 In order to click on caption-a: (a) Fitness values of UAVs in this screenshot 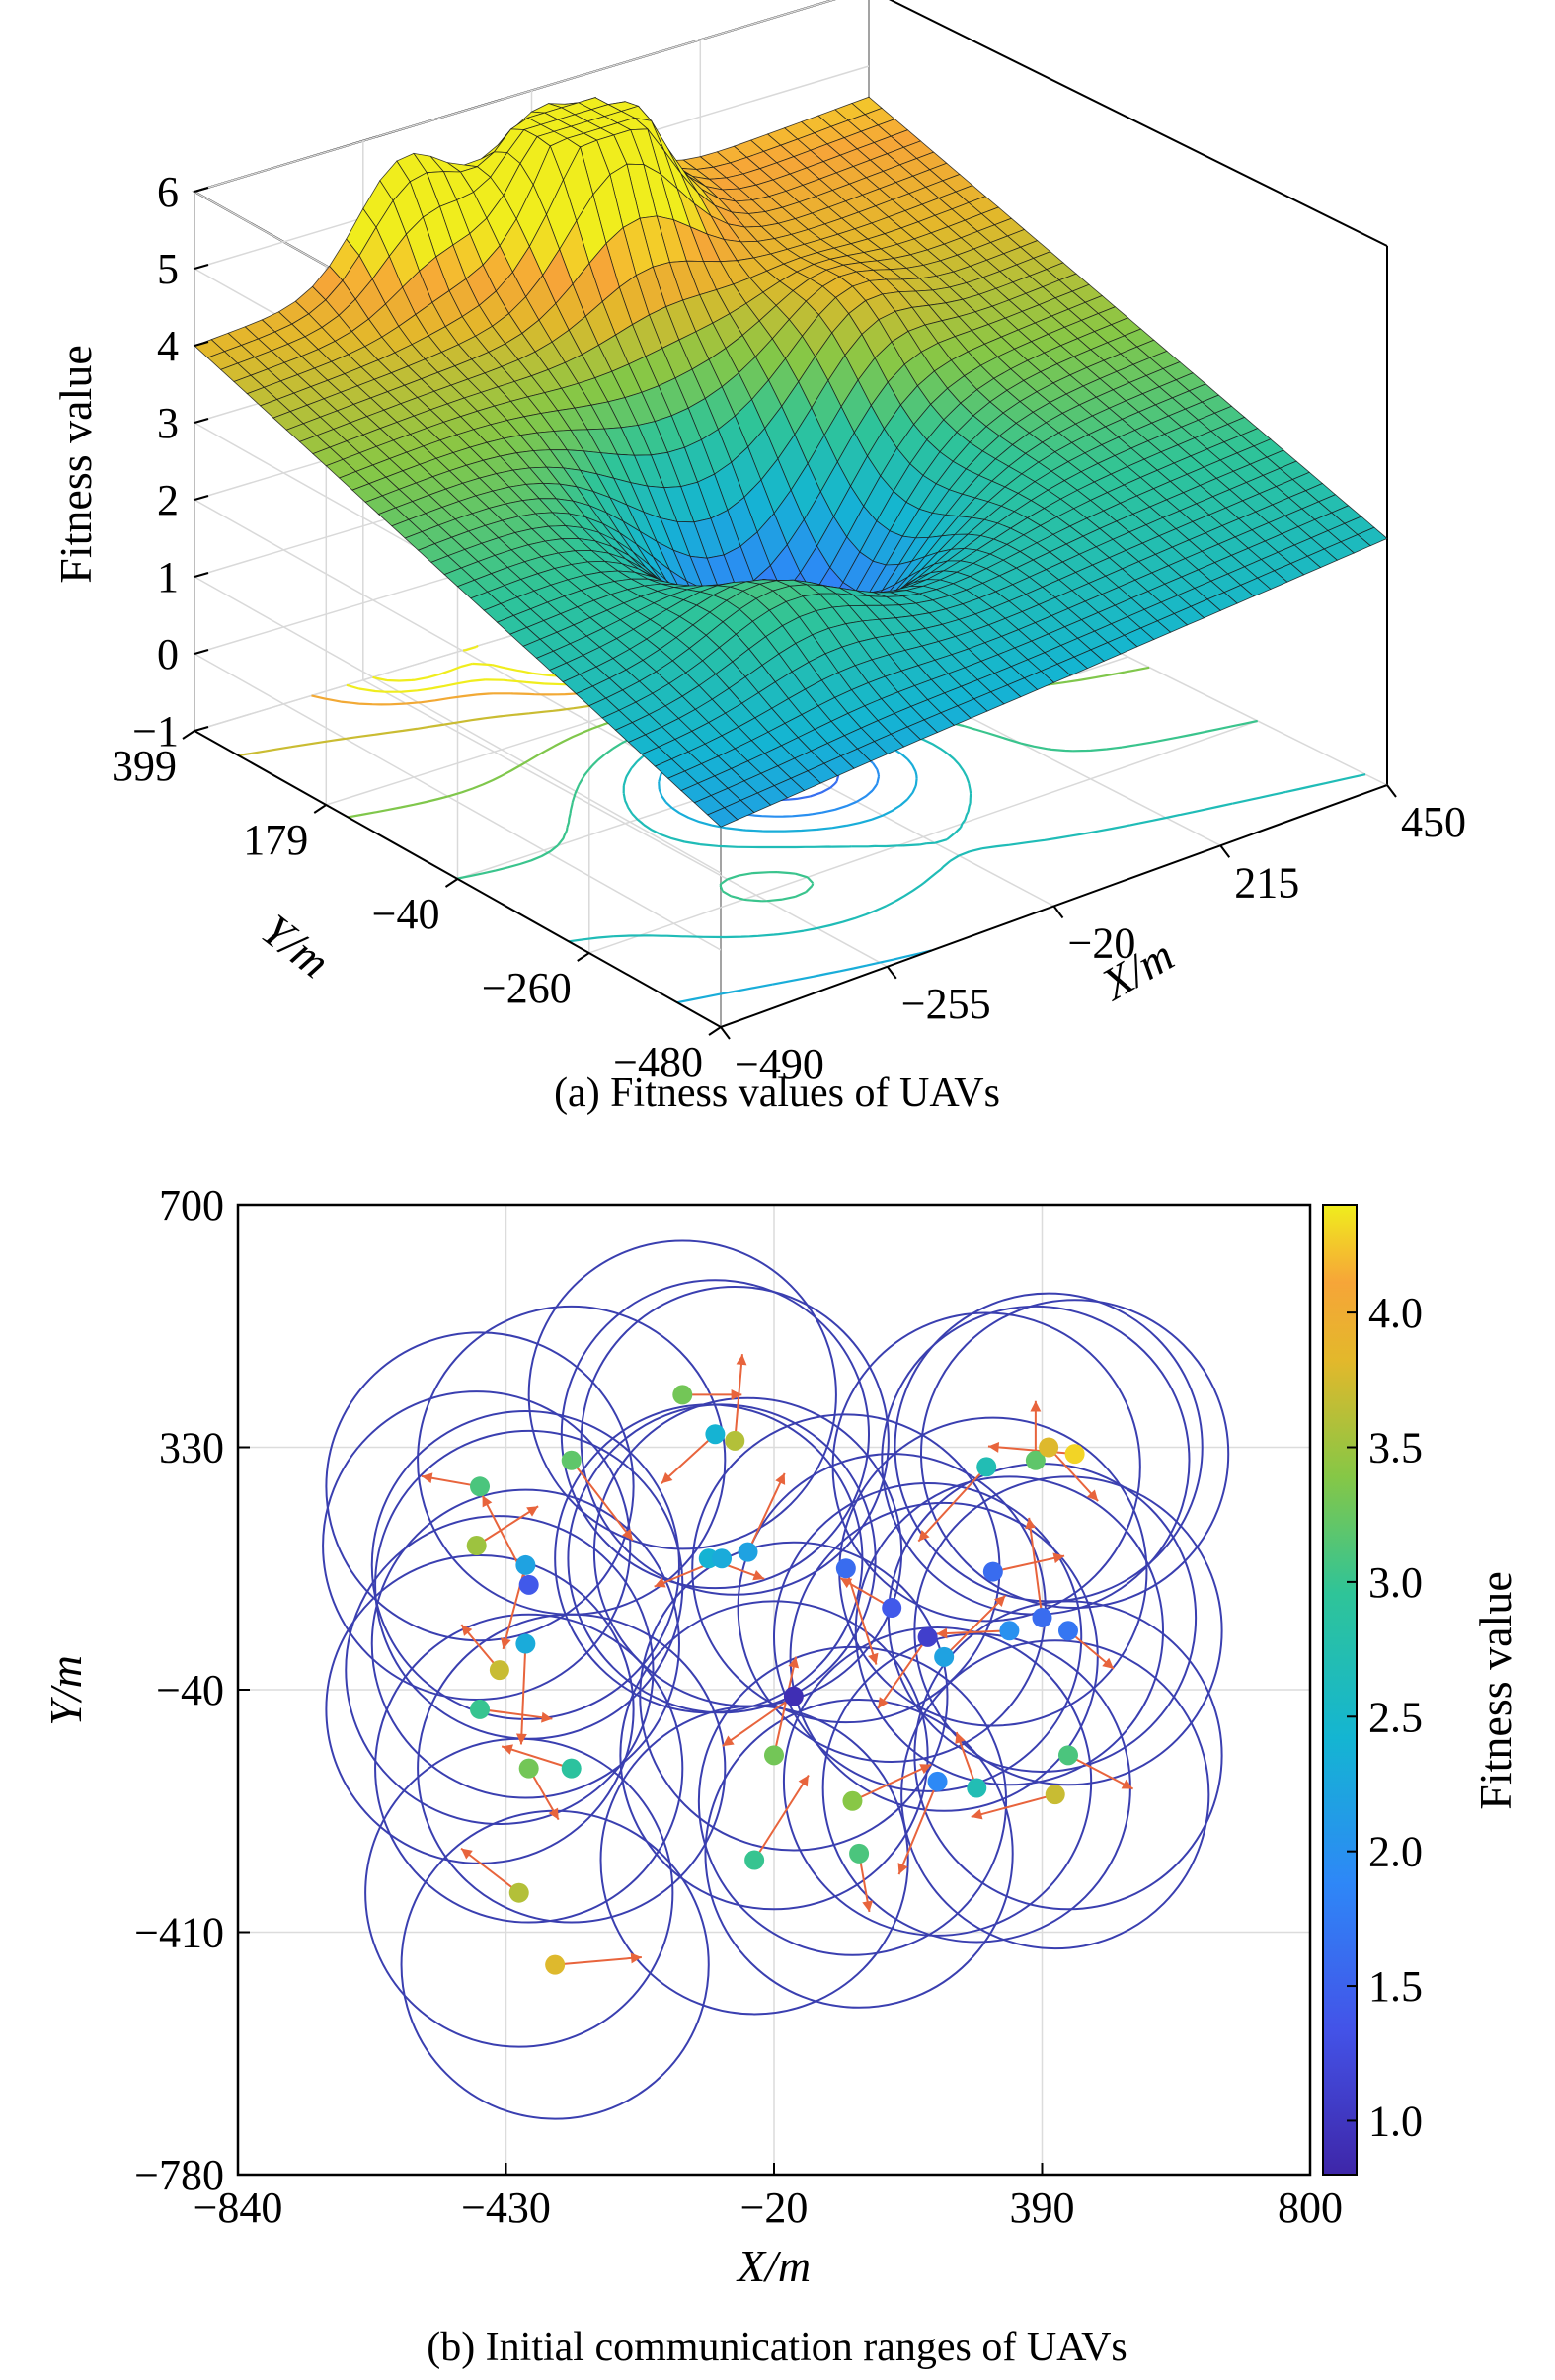, I will do `click(777, 1093)`.